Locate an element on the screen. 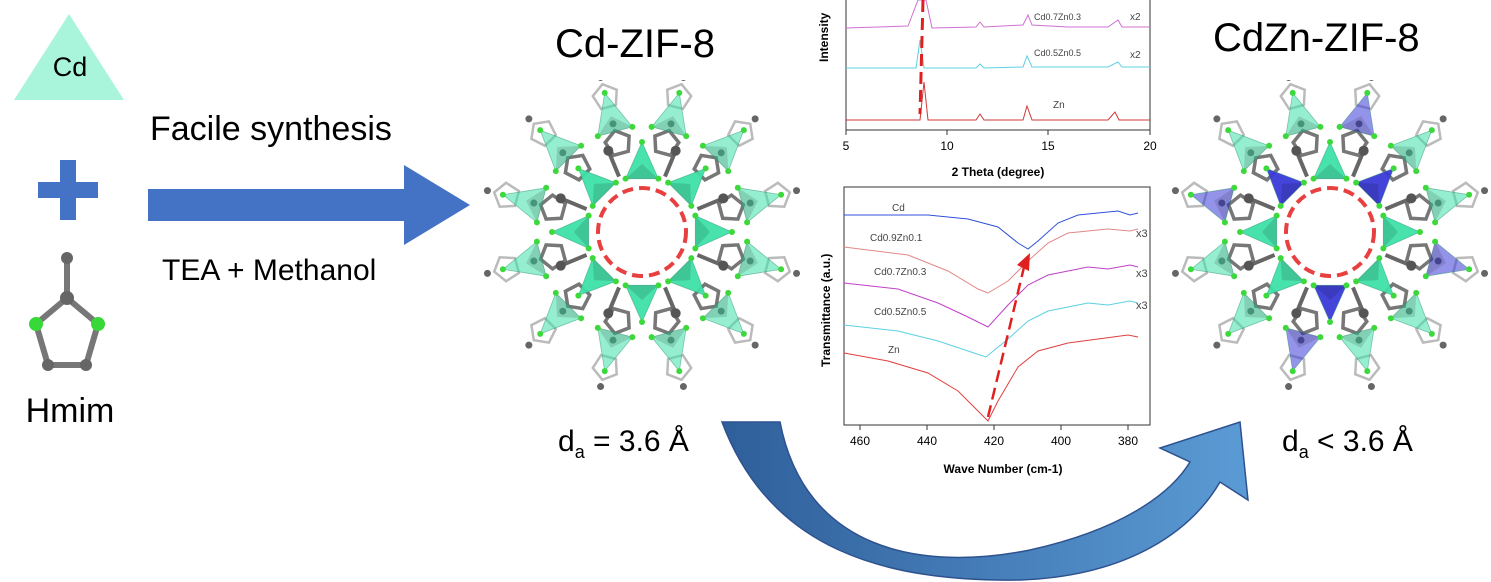 This screenshot has width=1491, height=582. cd-zif8-title: Cd-ZIF-8 is located at coordinates (635, 44).